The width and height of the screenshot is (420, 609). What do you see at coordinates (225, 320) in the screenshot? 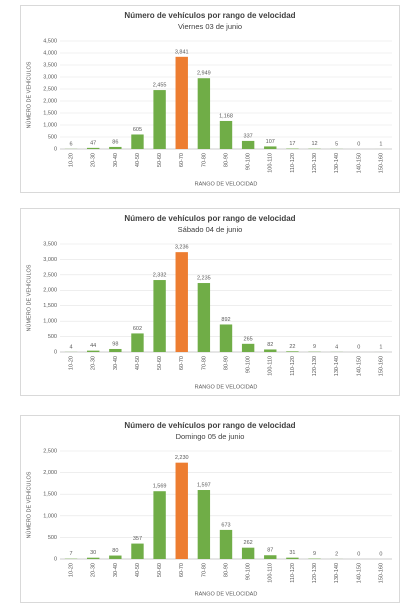
I see `value-label: 892` at bounding box center [225, 320].